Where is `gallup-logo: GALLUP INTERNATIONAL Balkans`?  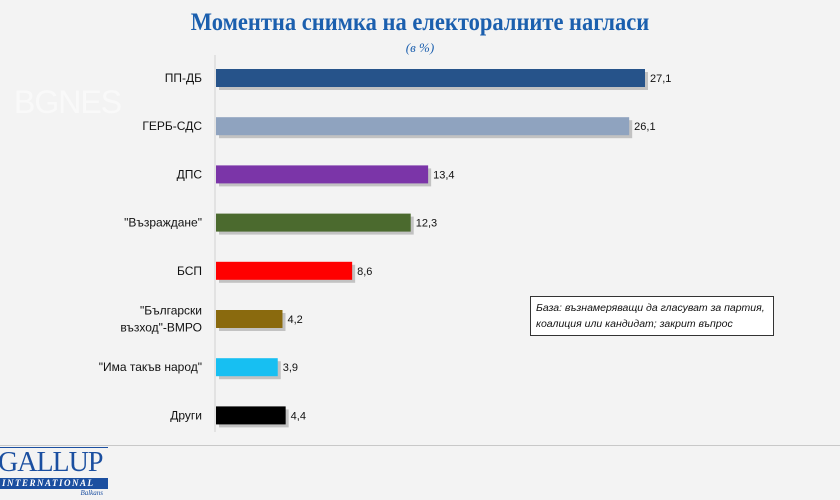
gallup-logo: GALLUP INTERNATIONAL Balkans is located at coordinates (54, 472).